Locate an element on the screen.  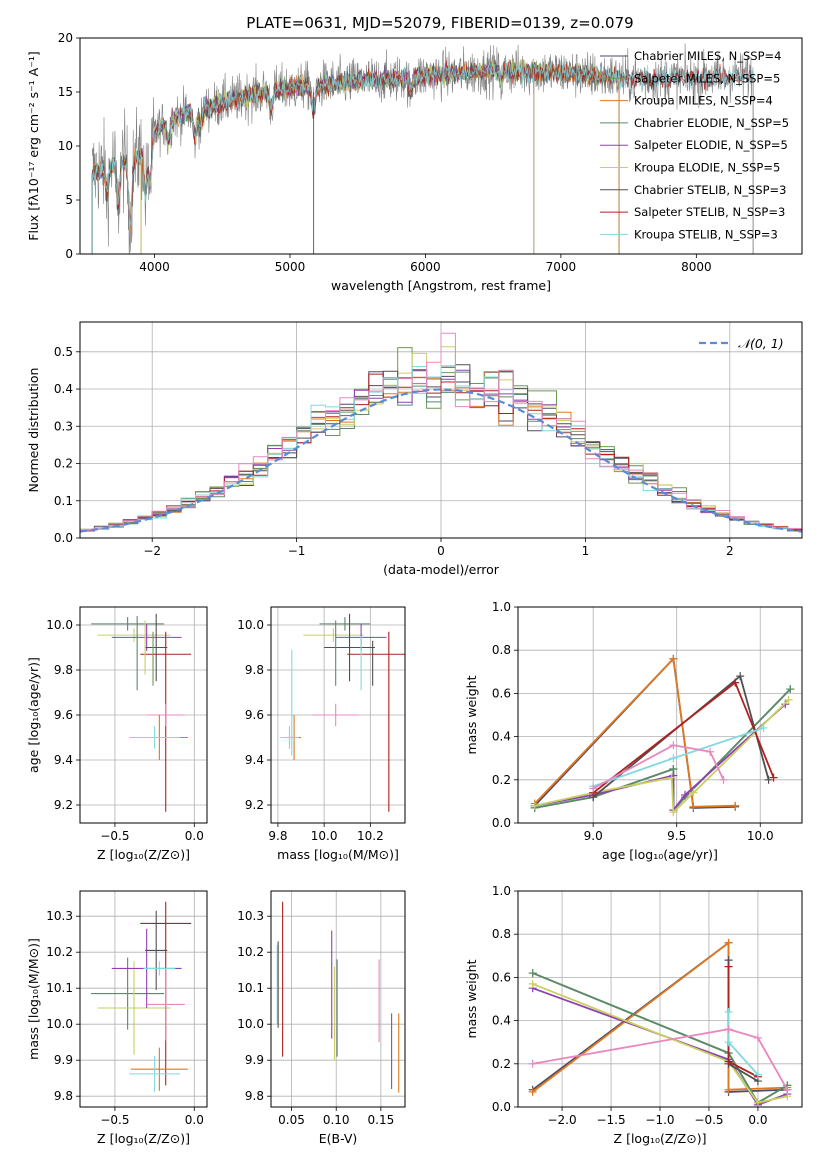
y-tick-label: 9.4 is located at coordinates (254, 760).